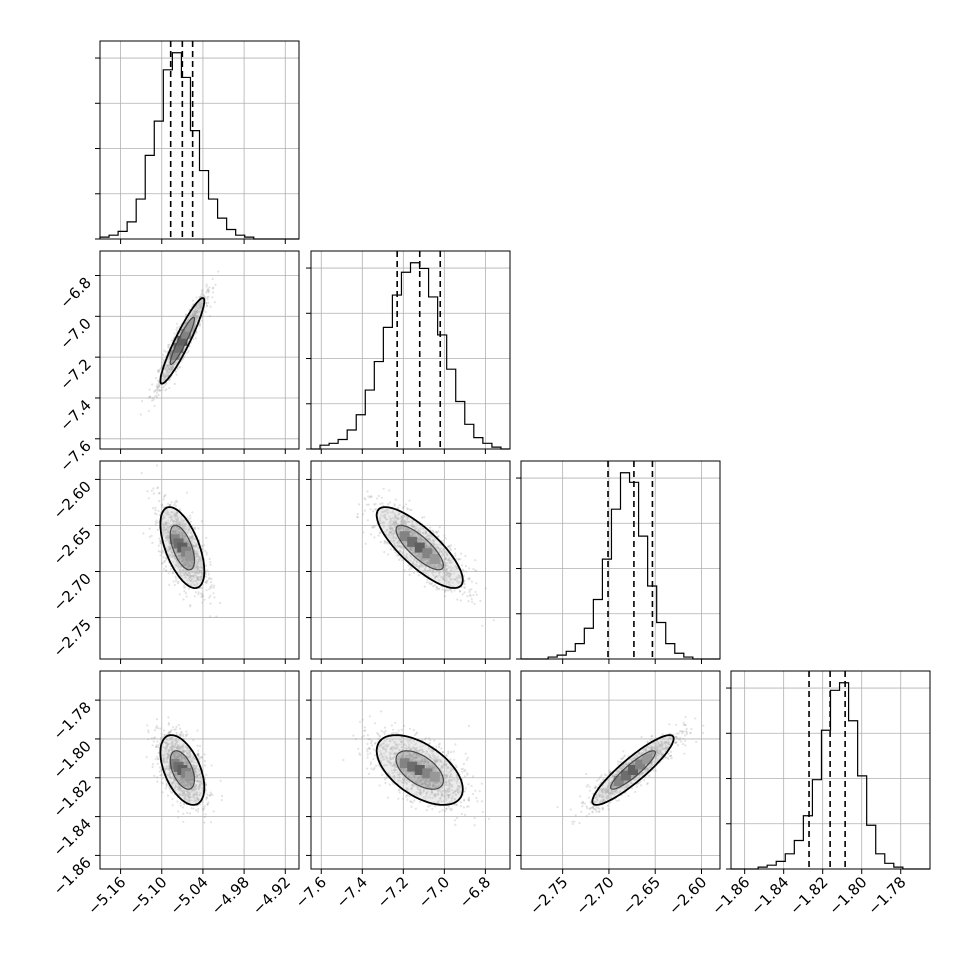 This screenshot has width=970, height=970. Describe the element at coordinates (190, 326) in the screenshot. I see `density-cell` at that location.